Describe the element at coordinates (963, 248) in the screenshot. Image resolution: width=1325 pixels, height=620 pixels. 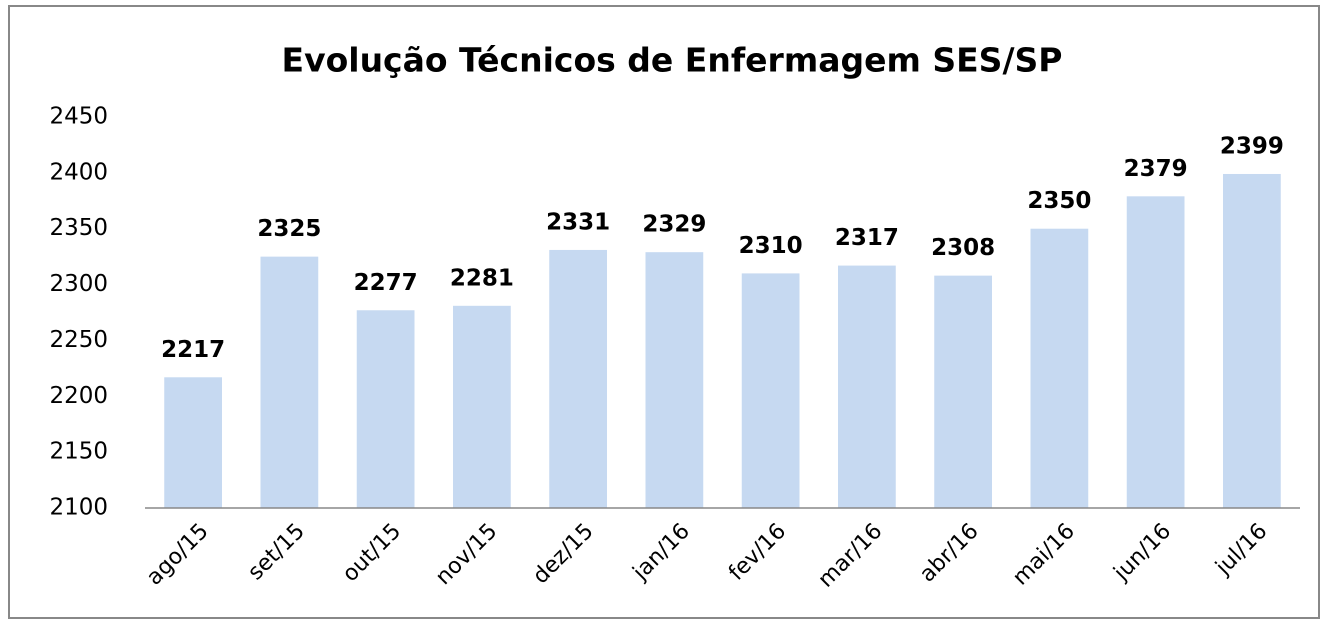
I see `value-label: 2308` at that location.